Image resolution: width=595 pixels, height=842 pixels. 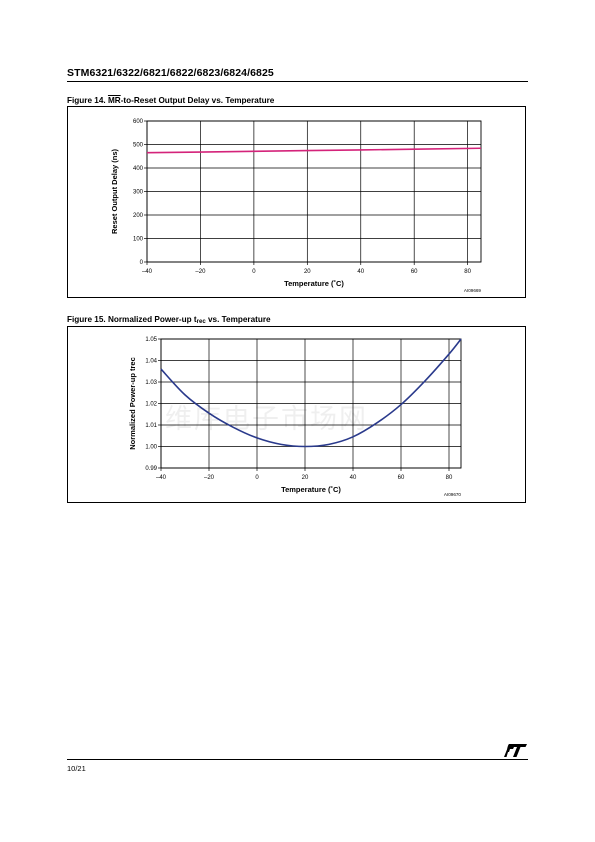 What do you see at coordinates (132, 319) in the screenshot?
I see `figure-15-title-prefix: Figure 15. Normalized Power-up t` at bounding box center [132, 319].